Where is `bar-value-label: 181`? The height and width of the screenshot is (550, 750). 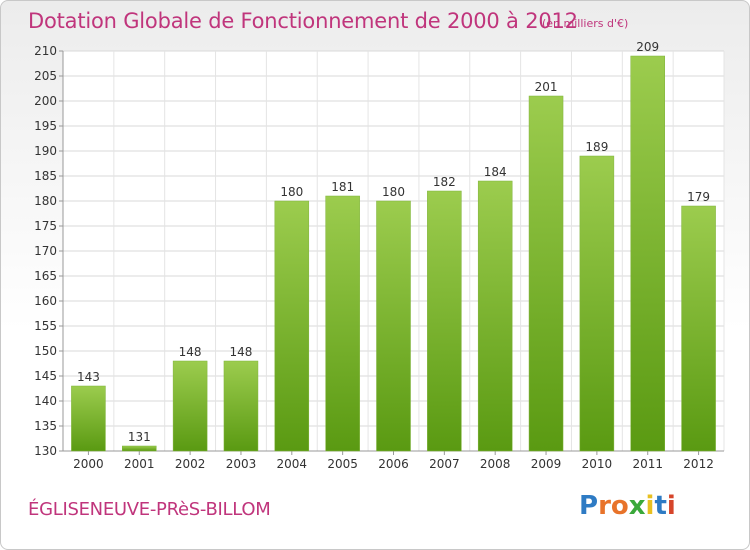
bar-value-label: 181 is located at coordinates (342, 187).